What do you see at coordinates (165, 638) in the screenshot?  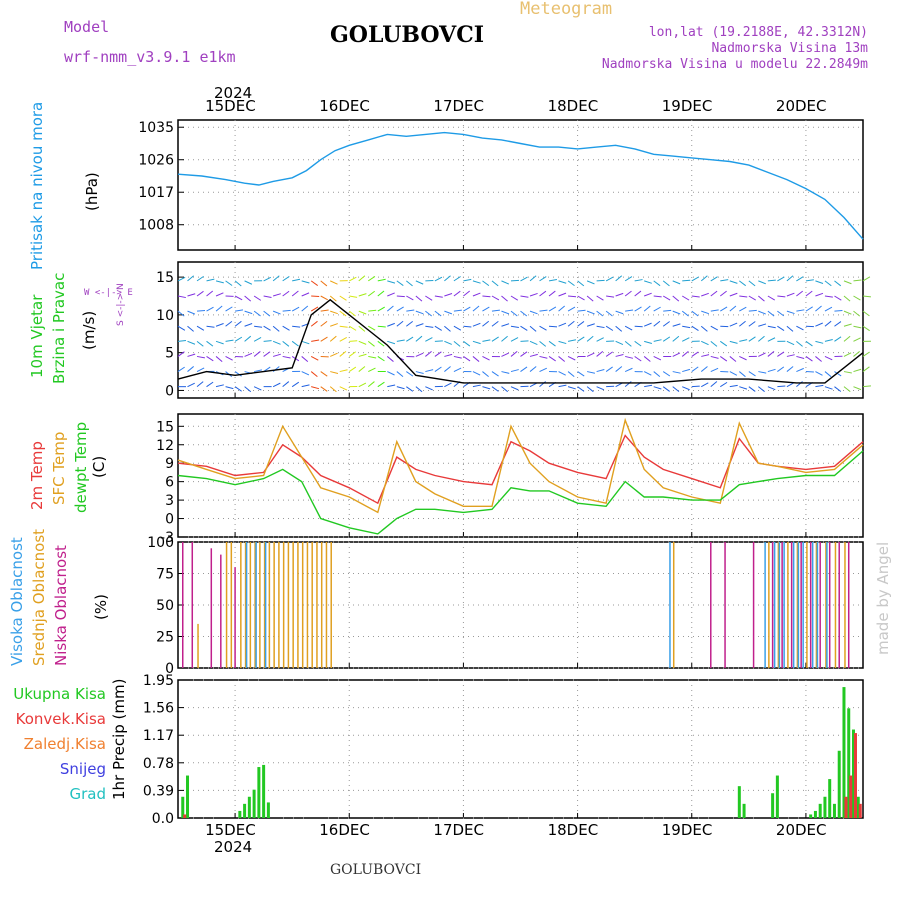 I see `tick-label-y: 25` at bounding box center [165, 638].